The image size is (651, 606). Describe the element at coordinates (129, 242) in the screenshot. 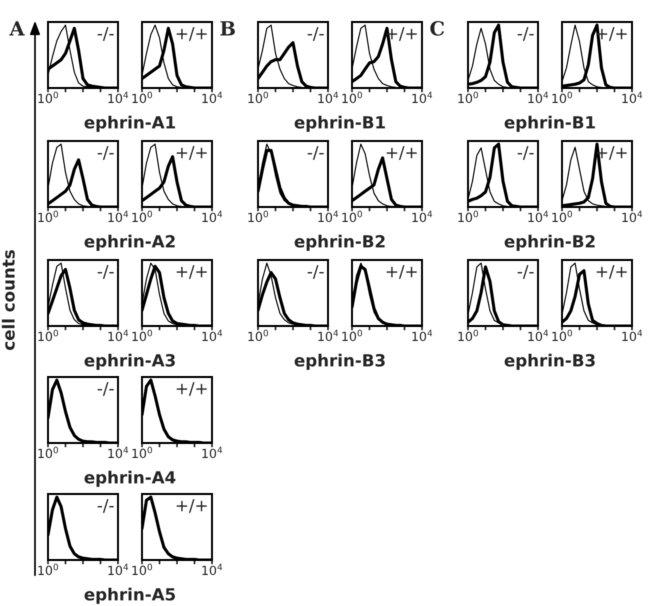

I see `x-axis-title: ephrin-A2` at that location.